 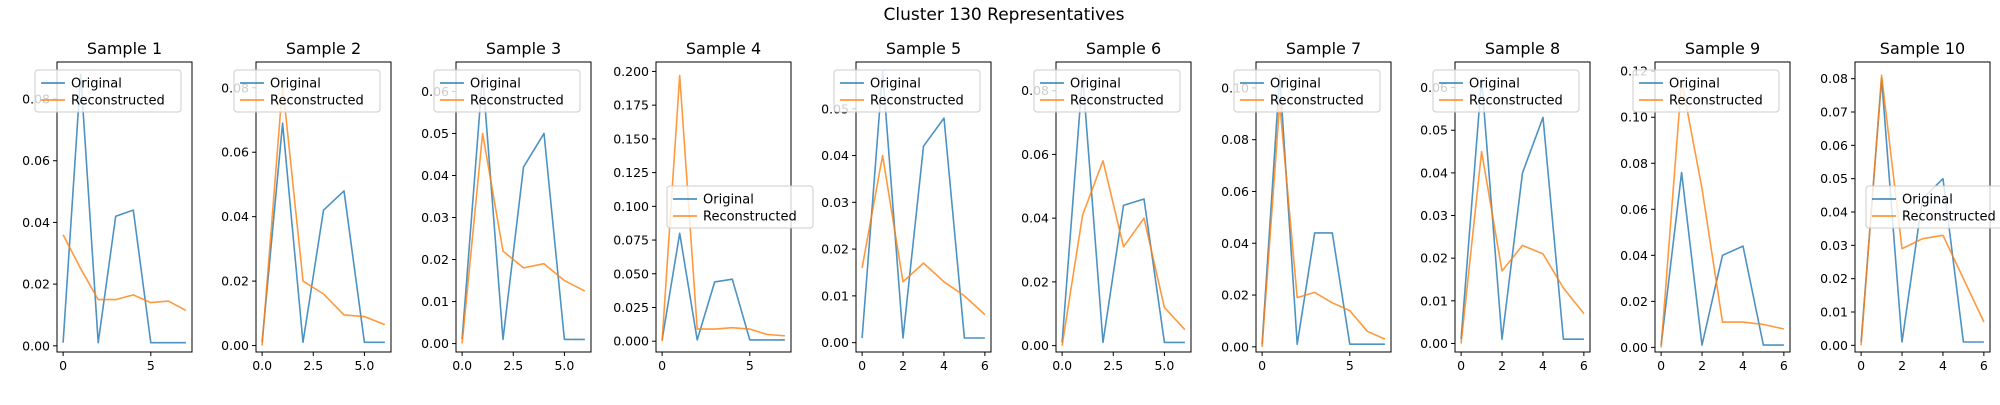 I want to click on y-tick-label: 0.100, so click(x=631, y=206).